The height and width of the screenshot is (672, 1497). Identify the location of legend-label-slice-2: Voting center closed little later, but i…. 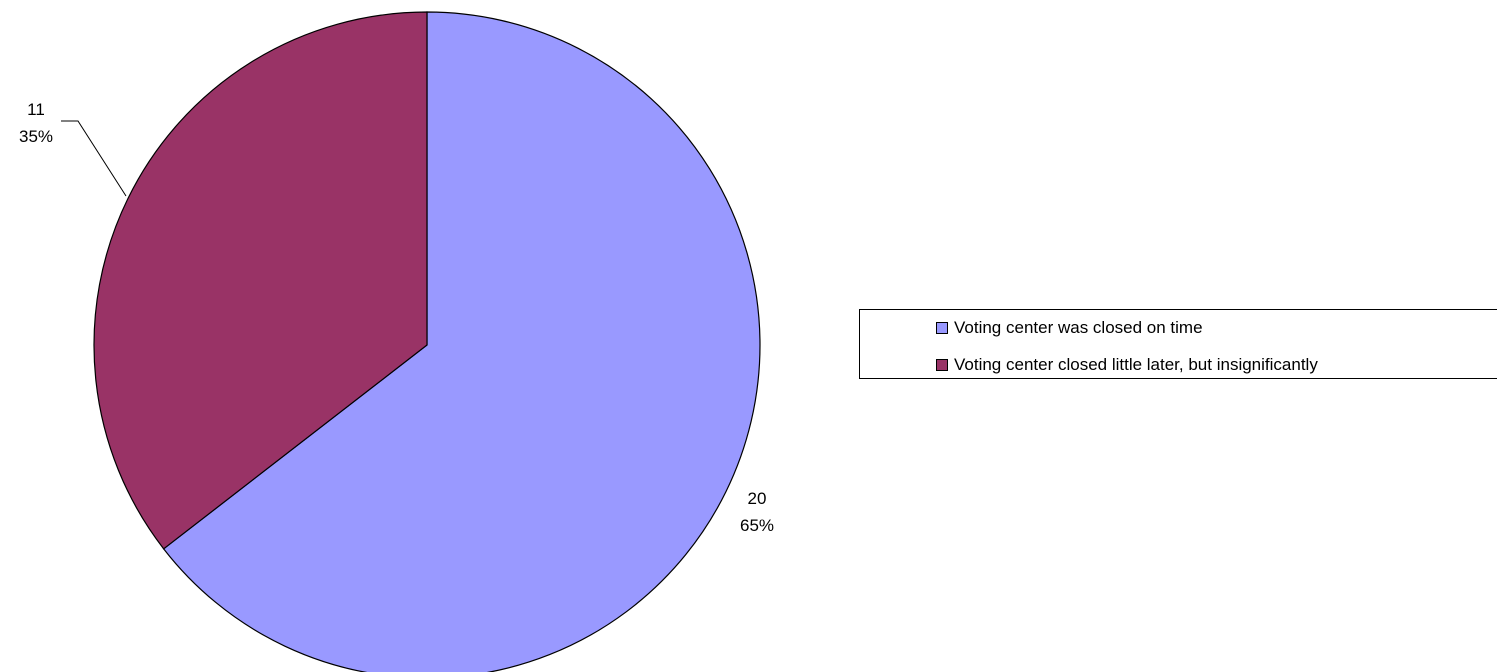
(1136, 364).